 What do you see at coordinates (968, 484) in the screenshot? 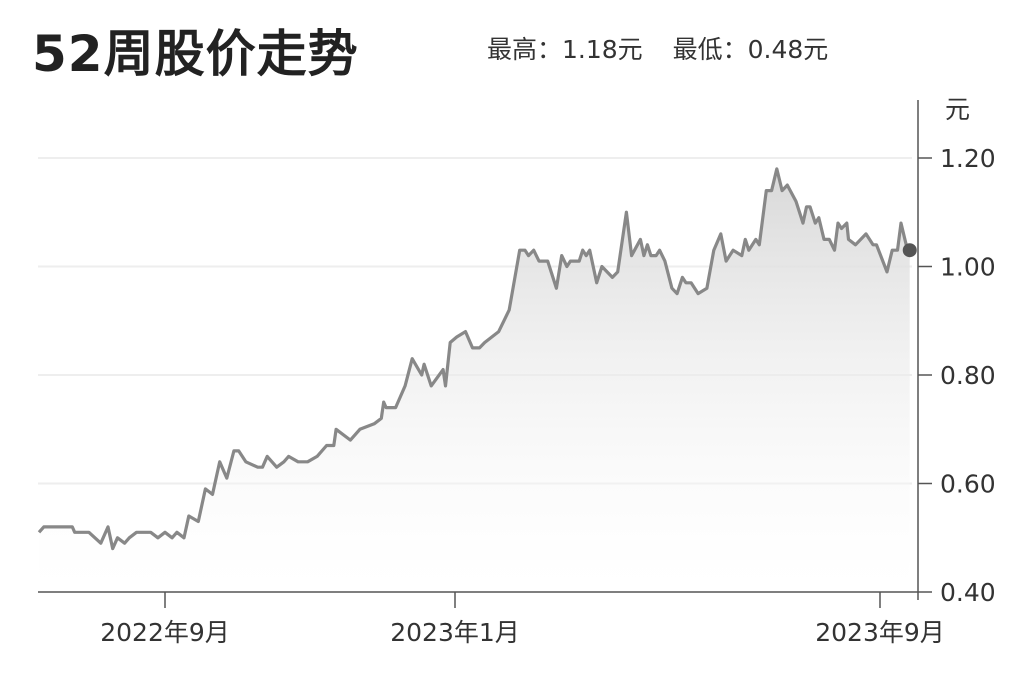
I see `y-tick-label: 0.60` at bounding box center [968, 484].